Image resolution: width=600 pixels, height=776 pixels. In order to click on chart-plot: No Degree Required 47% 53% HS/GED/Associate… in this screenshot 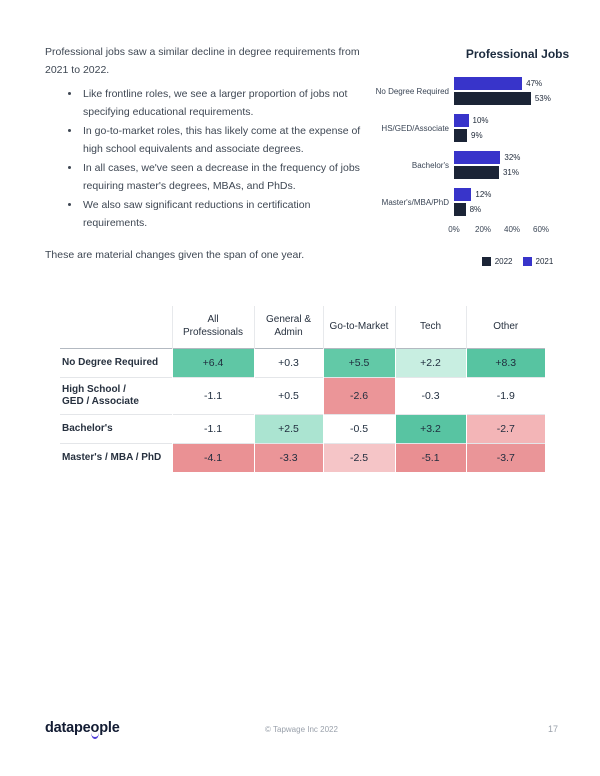, I will do `click(482, 146)`.